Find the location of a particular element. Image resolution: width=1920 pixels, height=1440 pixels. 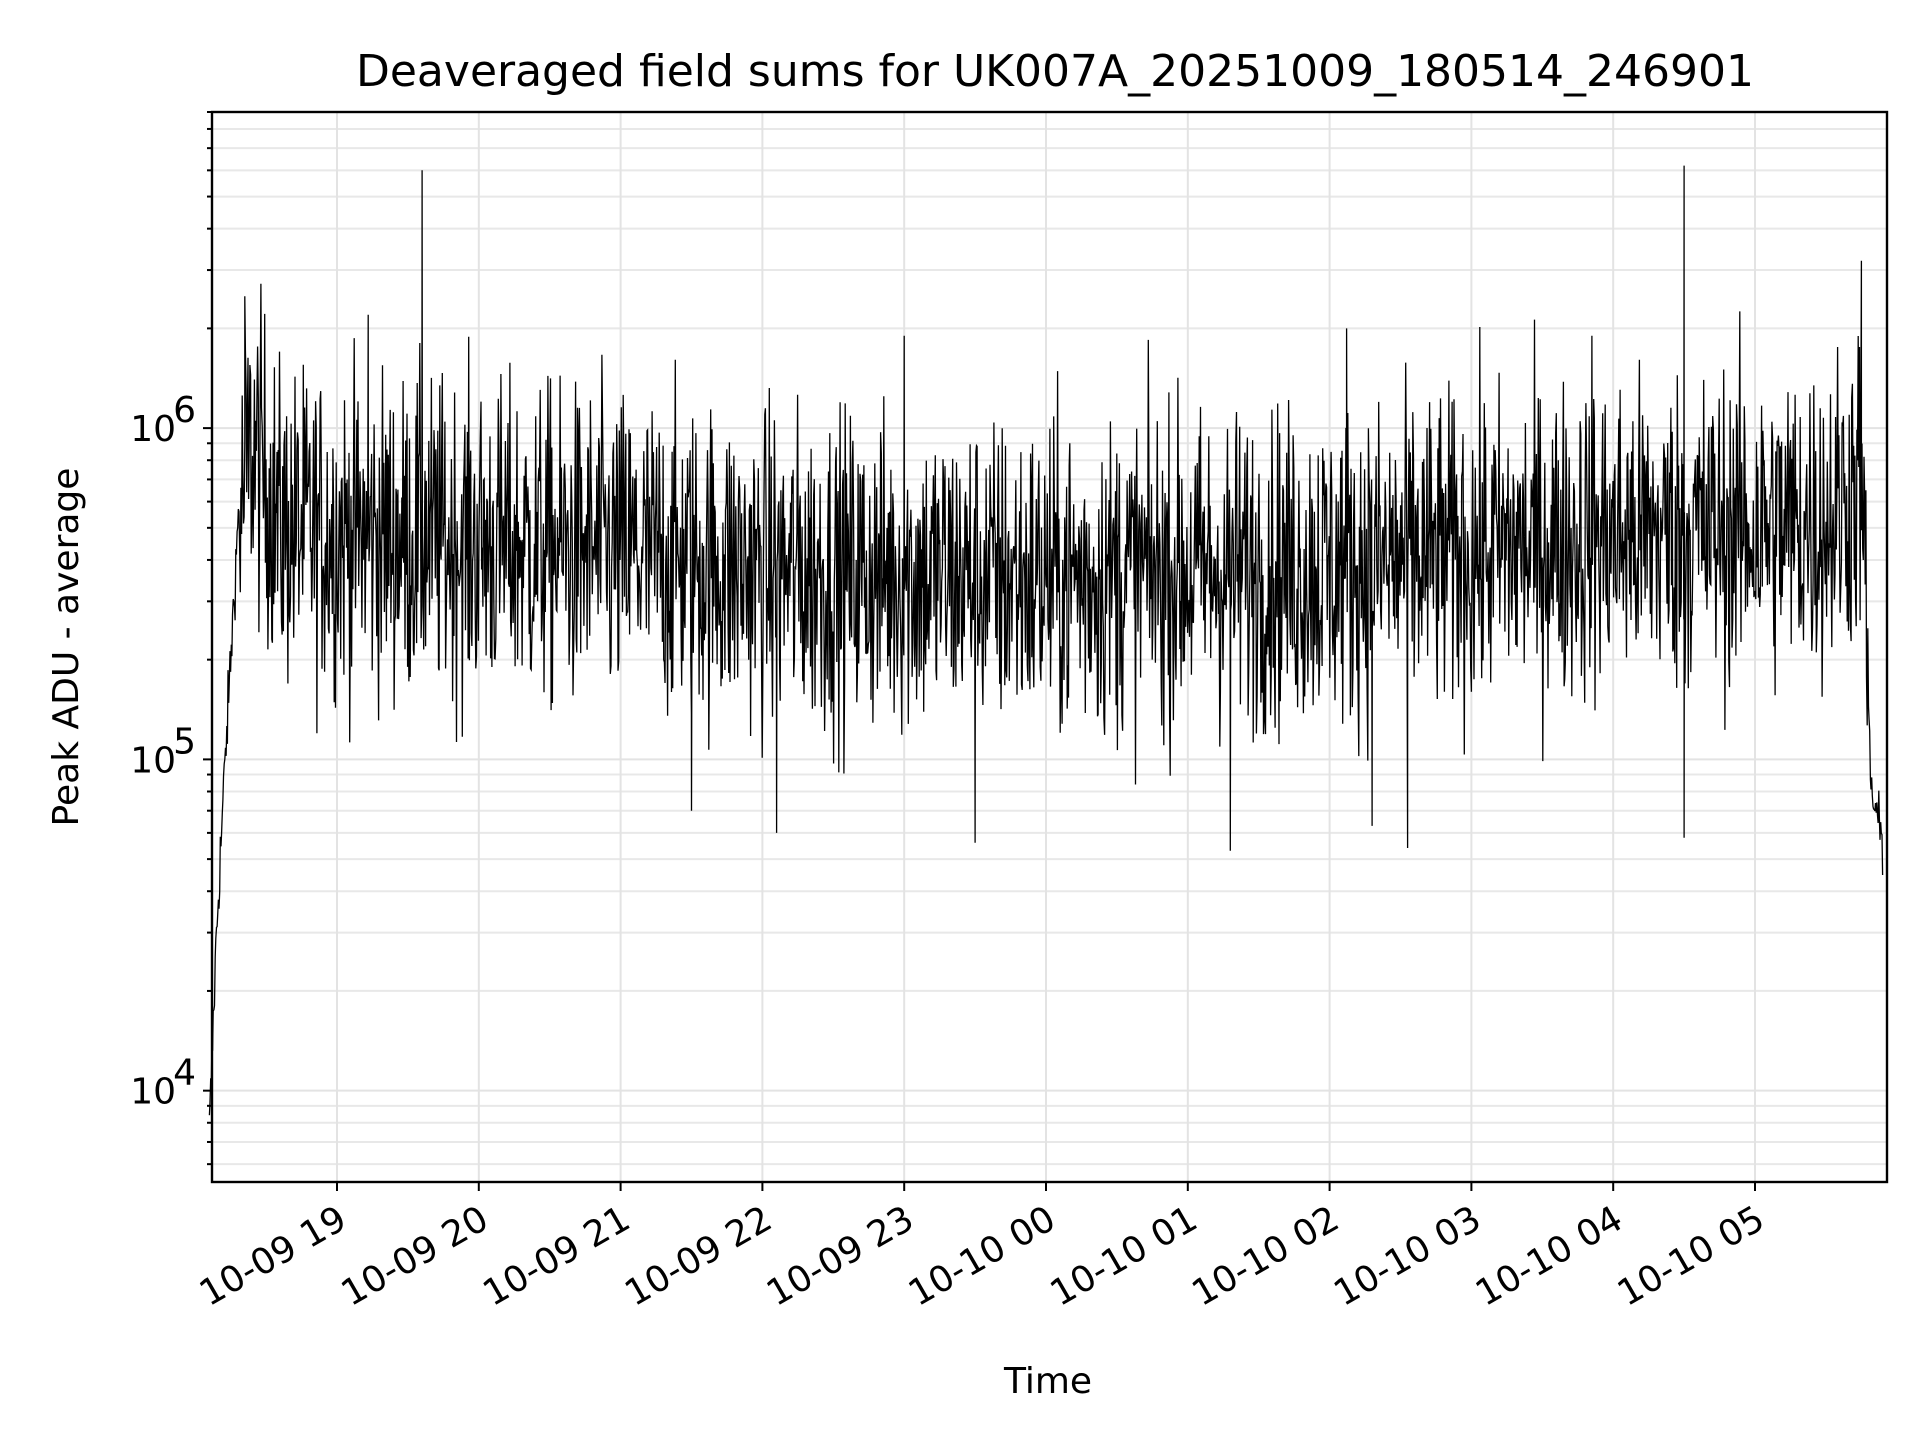

x-tick-label: 10-10 04 is located at coordinates (1549, 1256).